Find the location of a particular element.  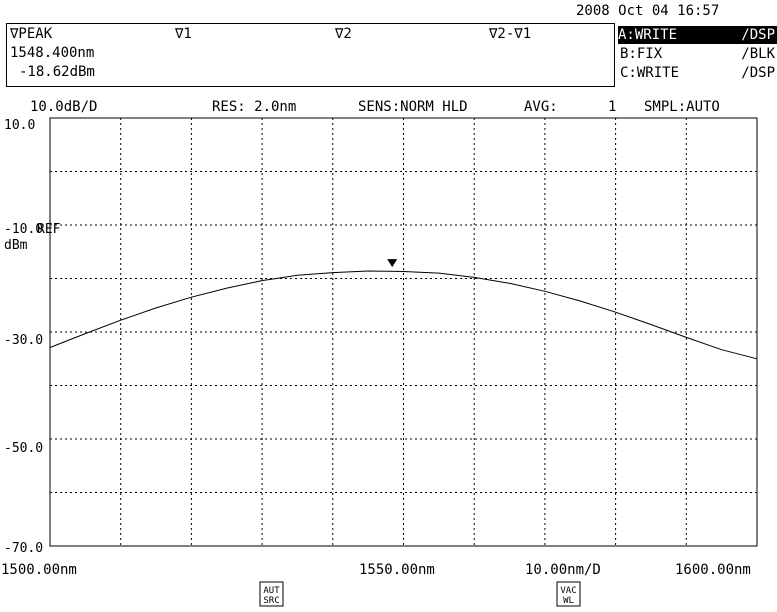

y-tick-label: -50.0 is located at coordinates (23, 448).